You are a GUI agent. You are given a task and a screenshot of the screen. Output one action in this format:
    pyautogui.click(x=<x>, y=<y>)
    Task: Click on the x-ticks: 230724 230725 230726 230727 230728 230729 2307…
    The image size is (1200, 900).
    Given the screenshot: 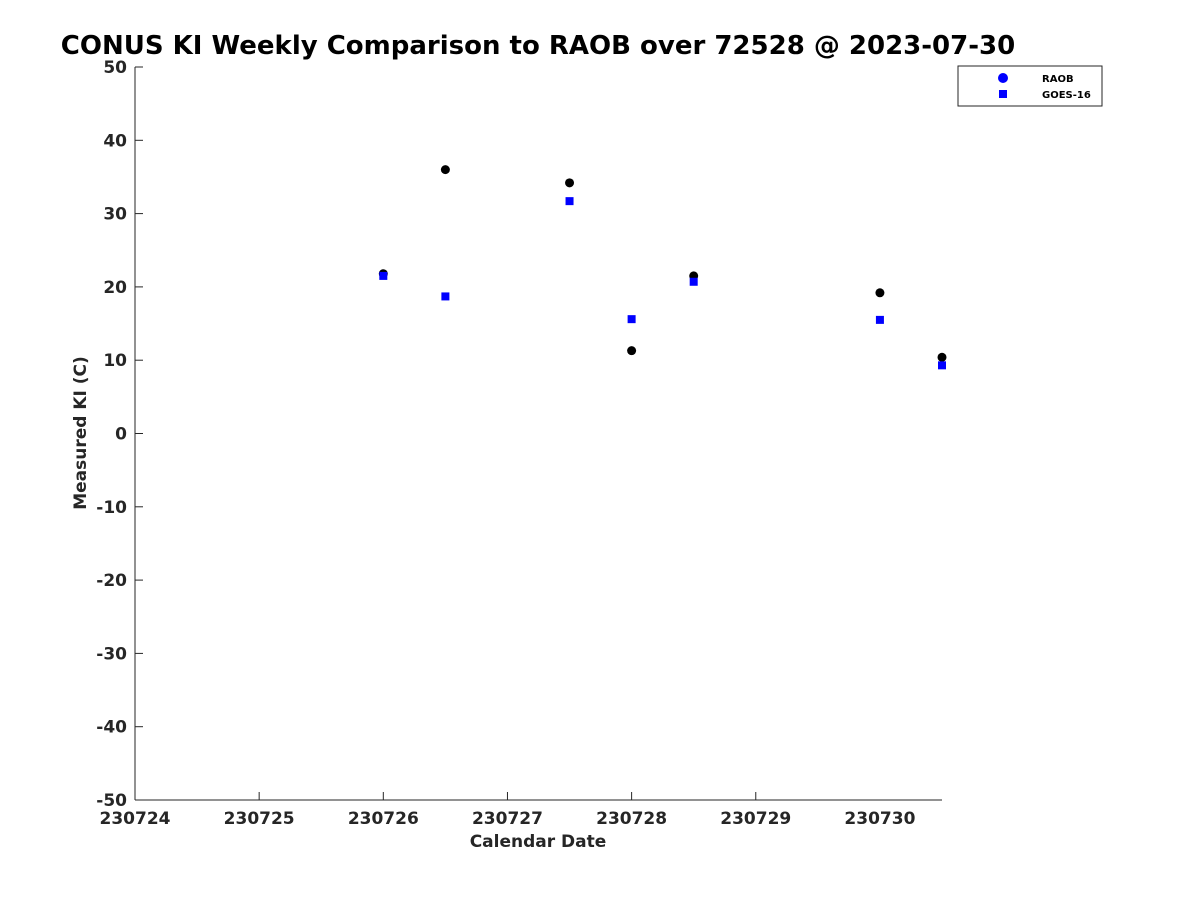 What is the action you would take?
    pyautogui.click(x=508, y=810)
    